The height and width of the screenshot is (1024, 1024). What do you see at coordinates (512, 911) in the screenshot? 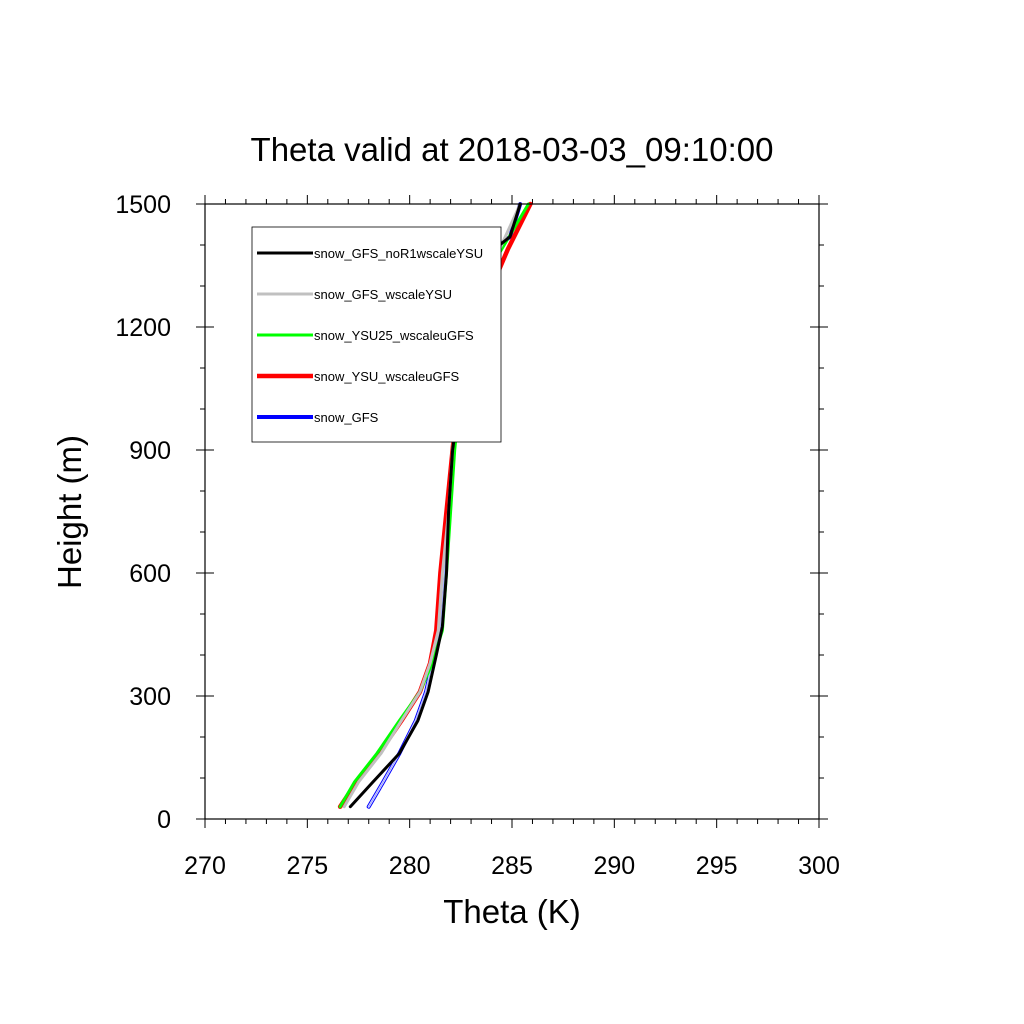
I see `x-axis-label: Theta (K)` at bounding box center [512, 911].